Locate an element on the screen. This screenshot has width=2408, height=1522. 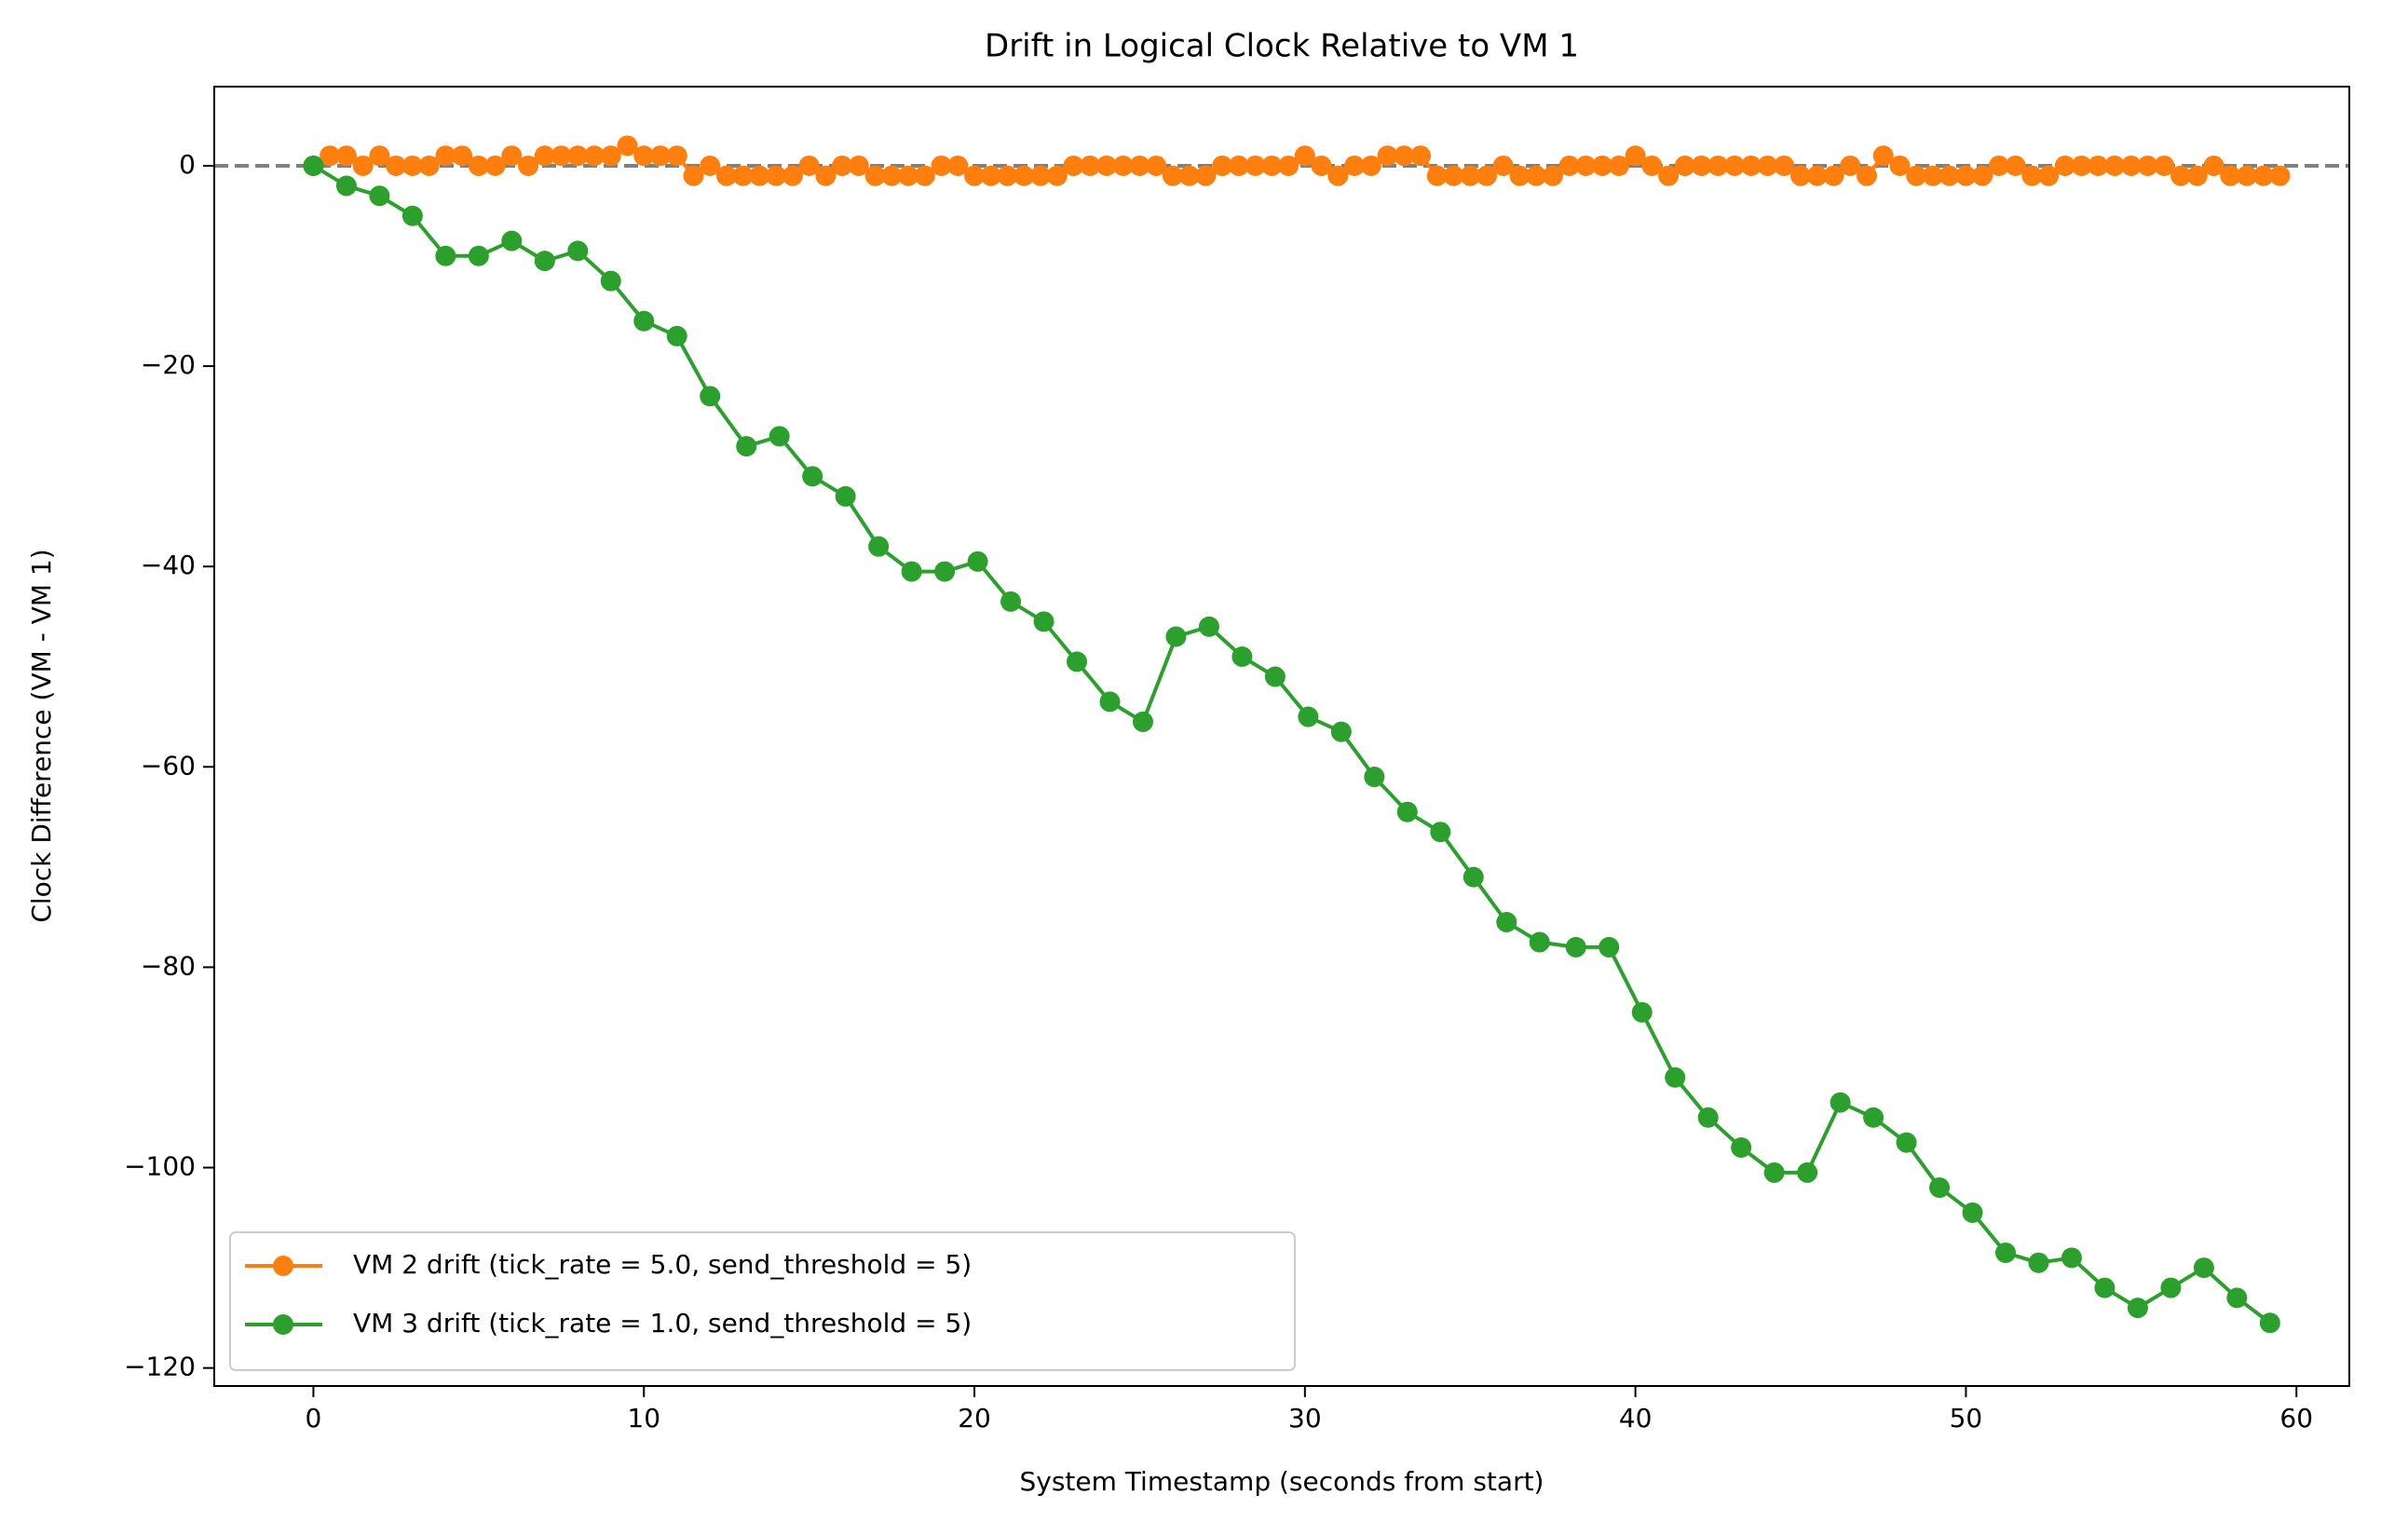
chart-title: Drift in Logical Clock Relative to VM 1 is located at coordinates (1282, 46).